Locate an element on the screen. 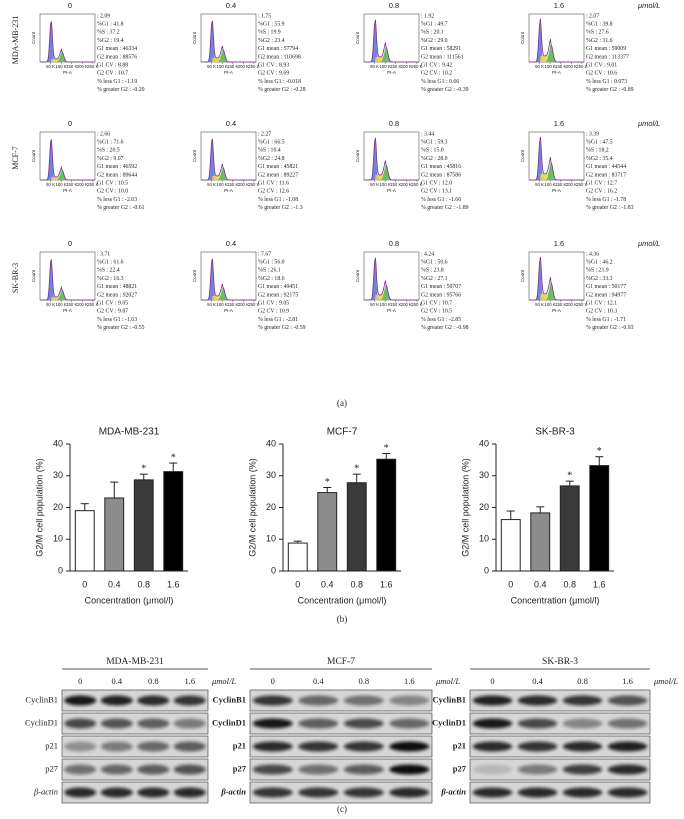 Image resolution: width=684 pixels, height=819 pixels. stat-line: %S : 22.4 is located at coordinates (108, 271).